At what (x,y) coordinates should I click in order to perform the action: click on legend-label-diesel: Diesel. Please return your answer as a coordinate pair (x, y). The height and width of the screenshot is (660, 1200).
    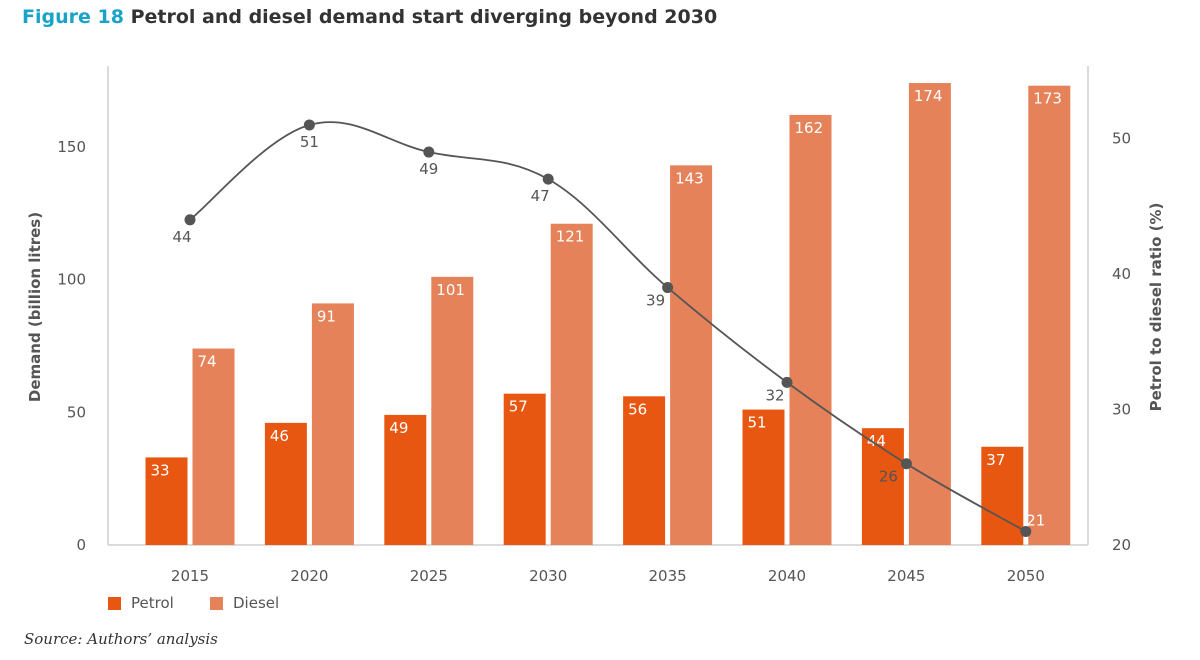
    Looking at the image, I should click on (256, 603).